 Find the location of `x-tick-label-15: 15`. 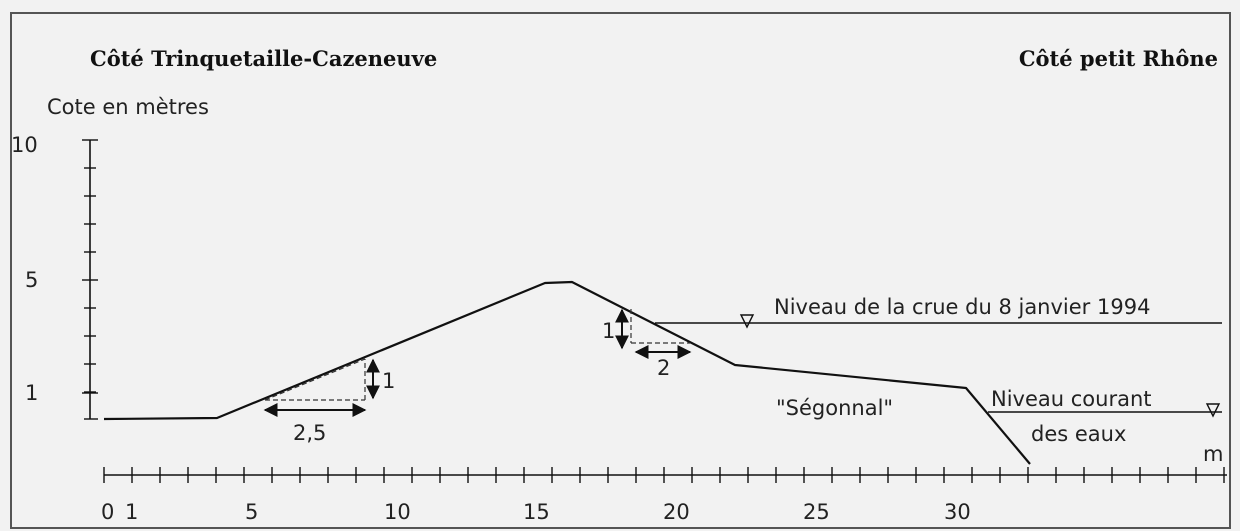

x-tick-label-15: 15 is located at coordinates (536, 512).